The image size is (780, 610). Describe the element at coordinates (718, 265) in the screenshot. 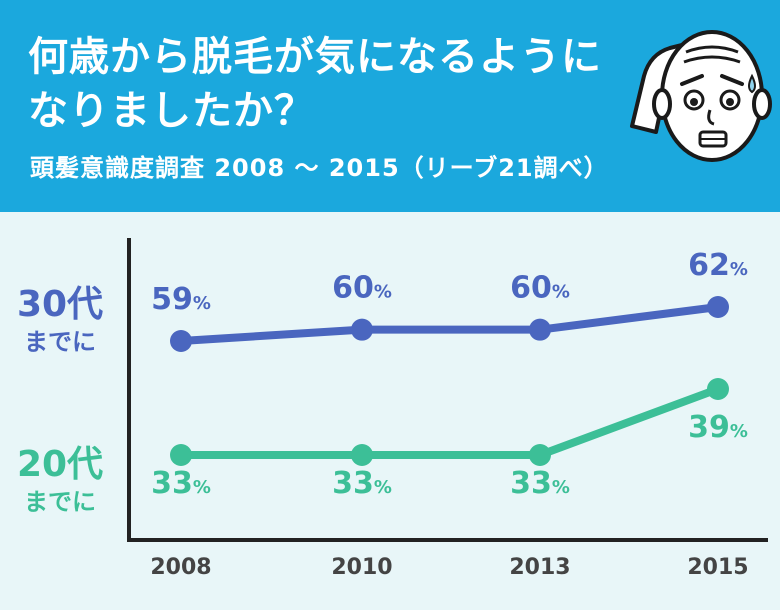

I see `data-label: 62%` at that location.